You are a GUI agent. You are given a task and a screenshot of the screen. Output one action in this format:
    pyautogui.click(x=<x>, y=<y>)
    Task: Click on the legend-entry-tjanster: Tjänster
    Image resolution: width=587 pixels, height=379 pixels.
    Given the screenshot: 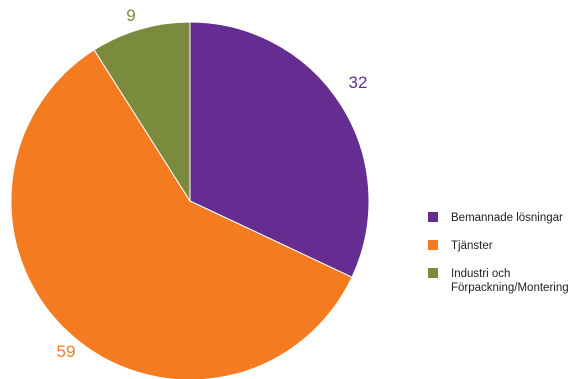 What is the action you would take?
    pyautogui.click(x=460, y=246)
    